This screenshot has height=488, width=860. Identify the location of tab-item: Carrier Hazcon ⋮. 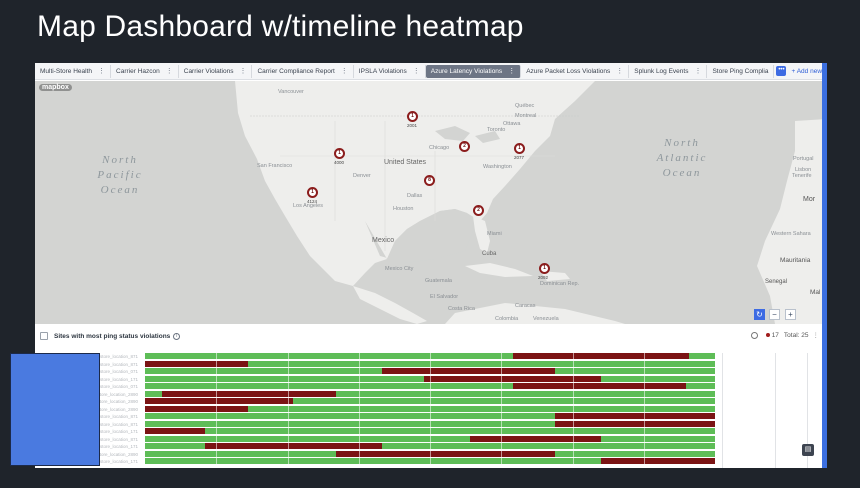
(145, 71).